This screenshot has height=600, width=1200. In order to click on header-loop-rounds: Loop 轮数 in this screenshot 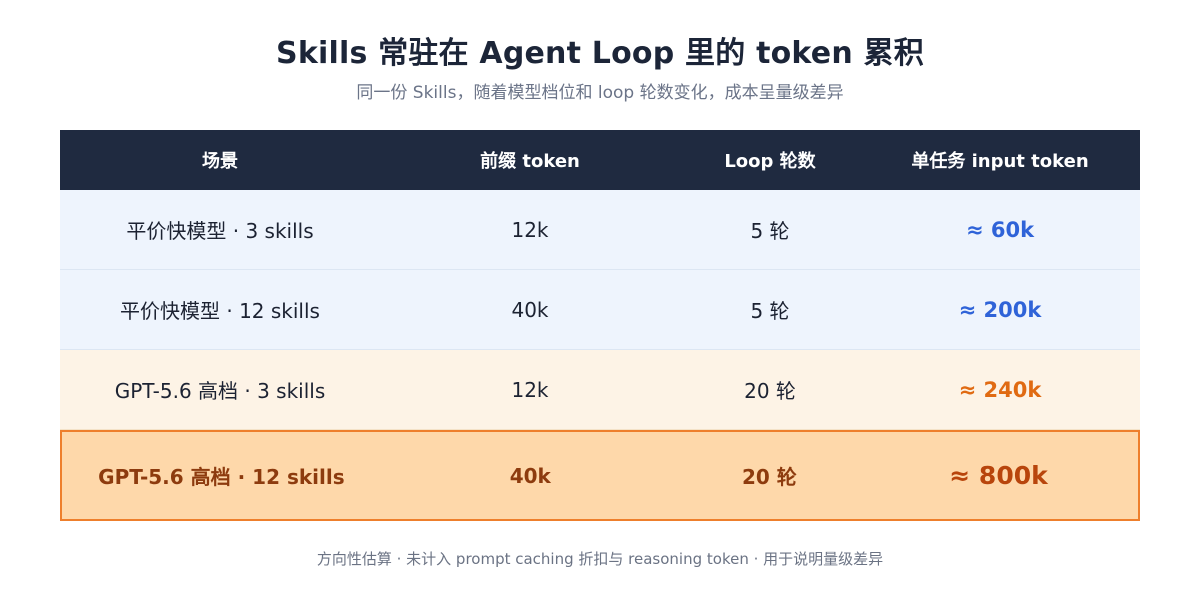, I will do `click(770, 161)`.